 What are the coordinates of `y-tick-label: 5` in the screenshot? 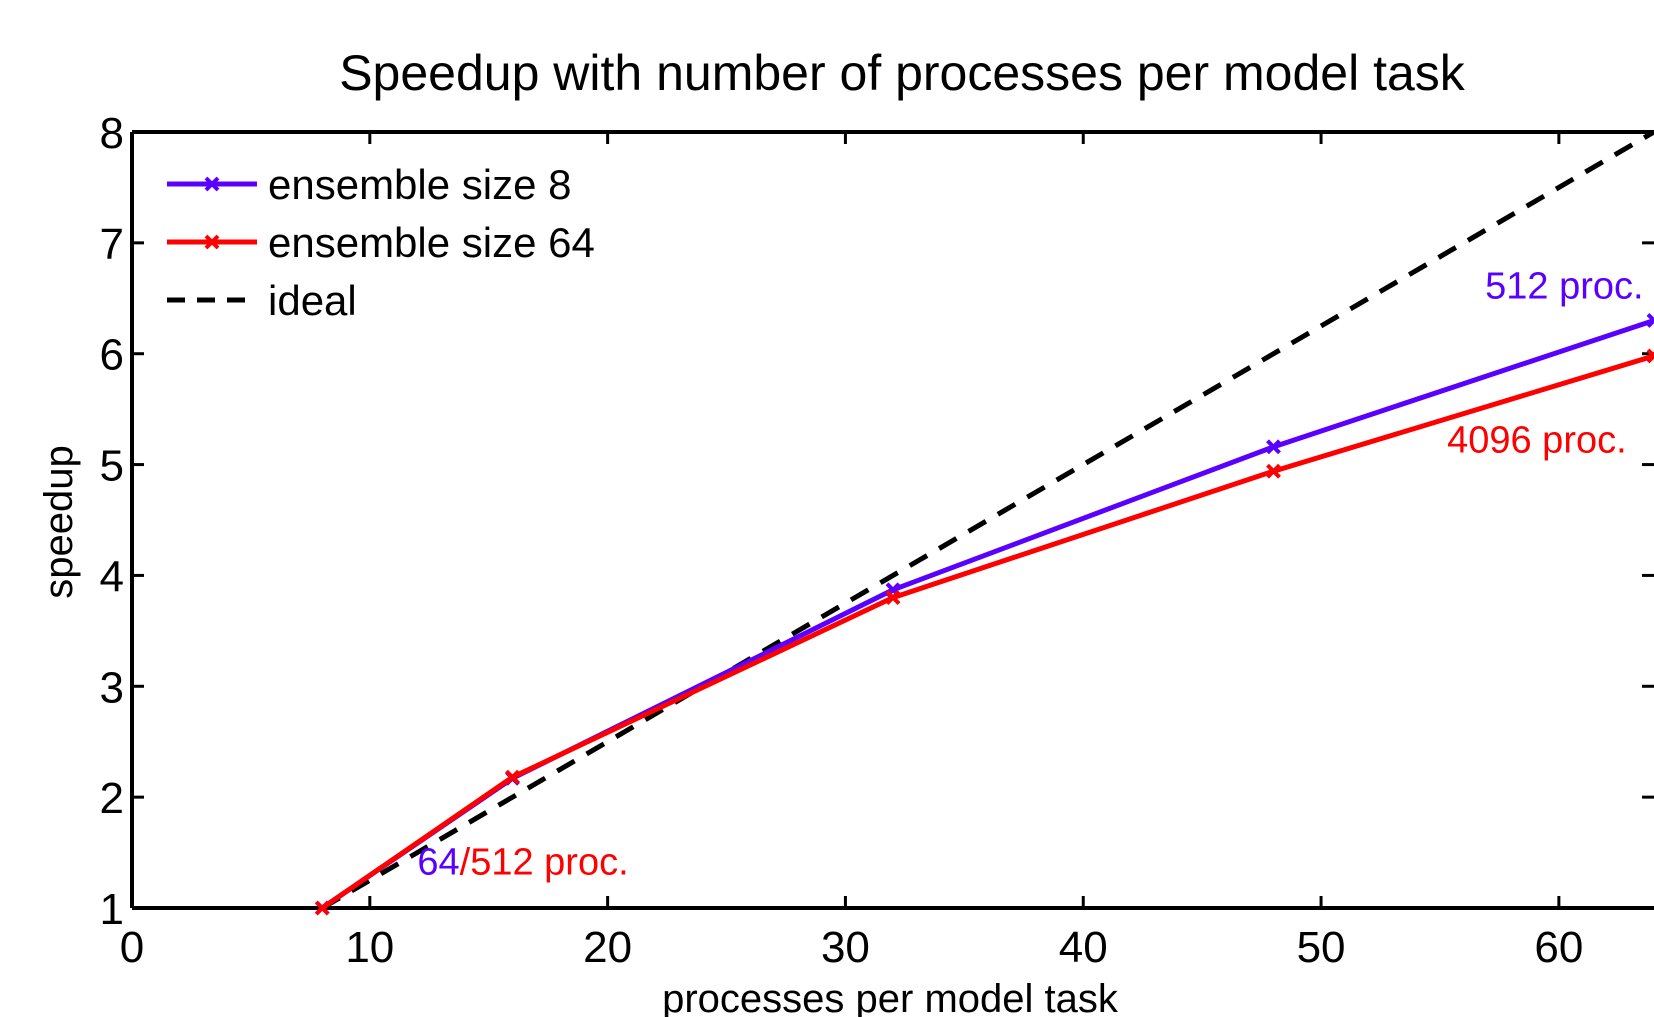 It's located at (112, 466).